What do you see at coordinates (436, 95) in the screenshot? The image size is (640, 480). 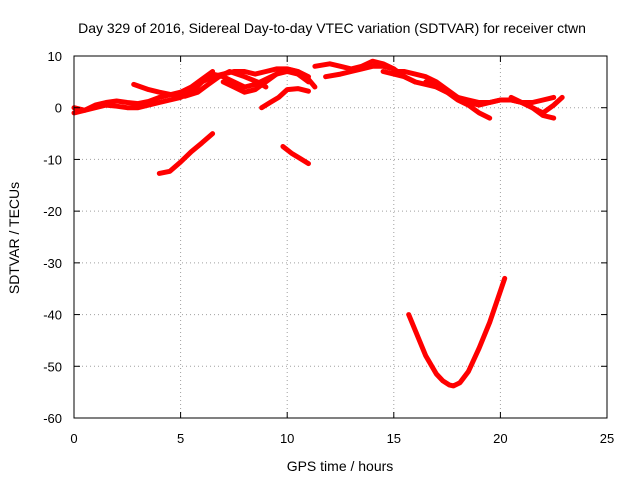 I see `series-line-arc-i` at bounding box center [436, 95].